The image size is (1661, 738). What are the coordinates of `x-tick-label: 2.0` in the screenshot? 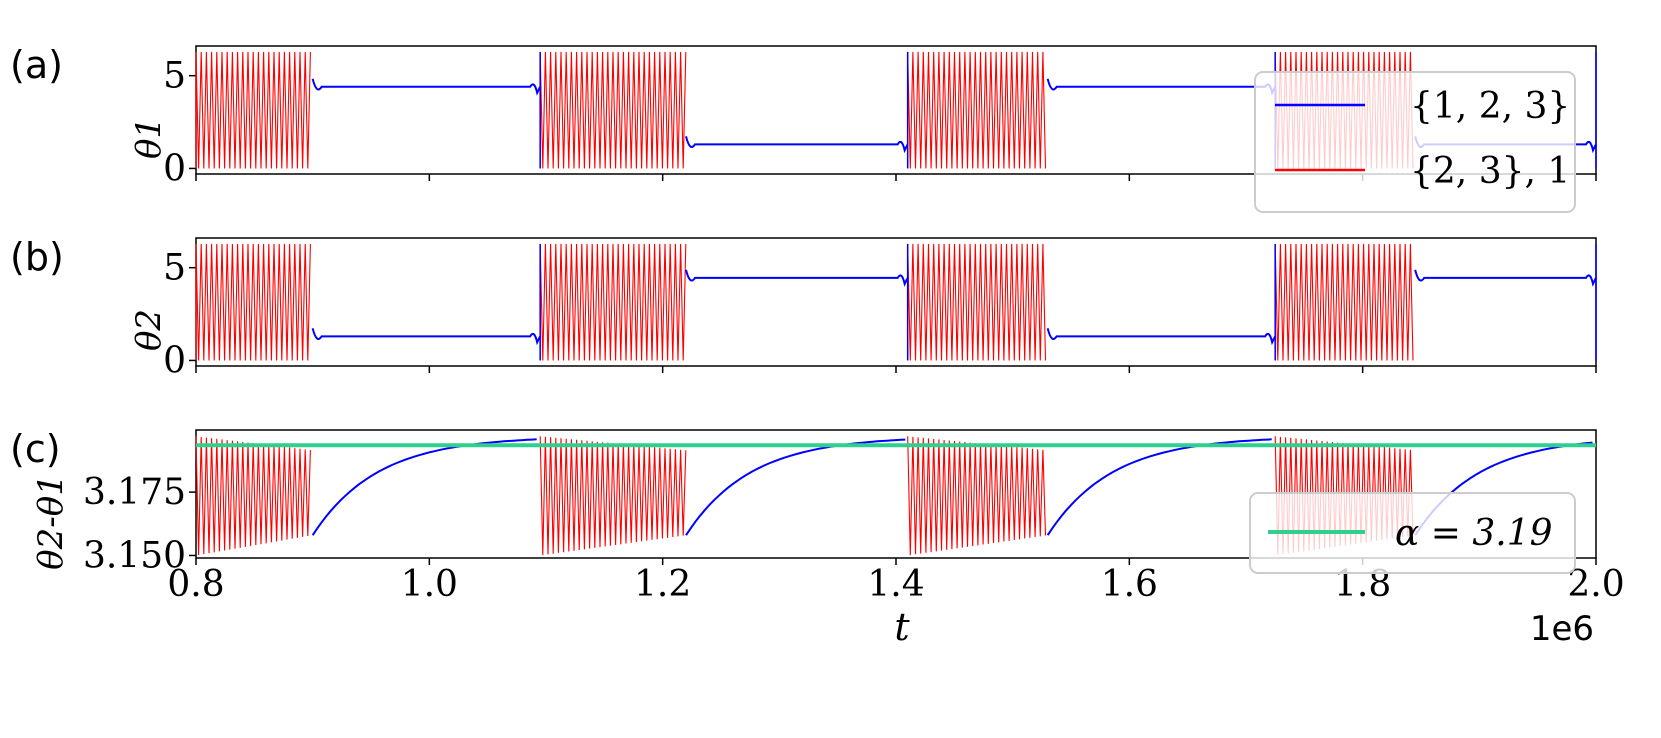 It's located at (1595, 584).